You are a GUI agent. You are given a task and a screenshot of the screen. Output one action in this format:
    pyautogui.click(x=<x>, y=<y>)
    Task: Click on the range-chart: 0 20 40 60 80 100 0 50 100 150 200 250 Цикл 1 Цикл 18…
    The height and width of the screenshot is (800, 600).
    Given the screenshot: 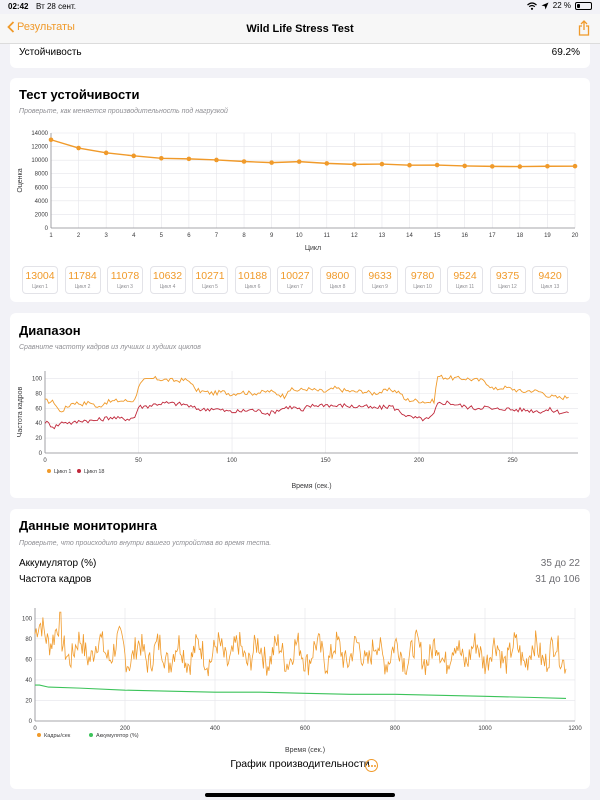 What is the action you would take?
    pyautogui.click(x=297, y=430)
    